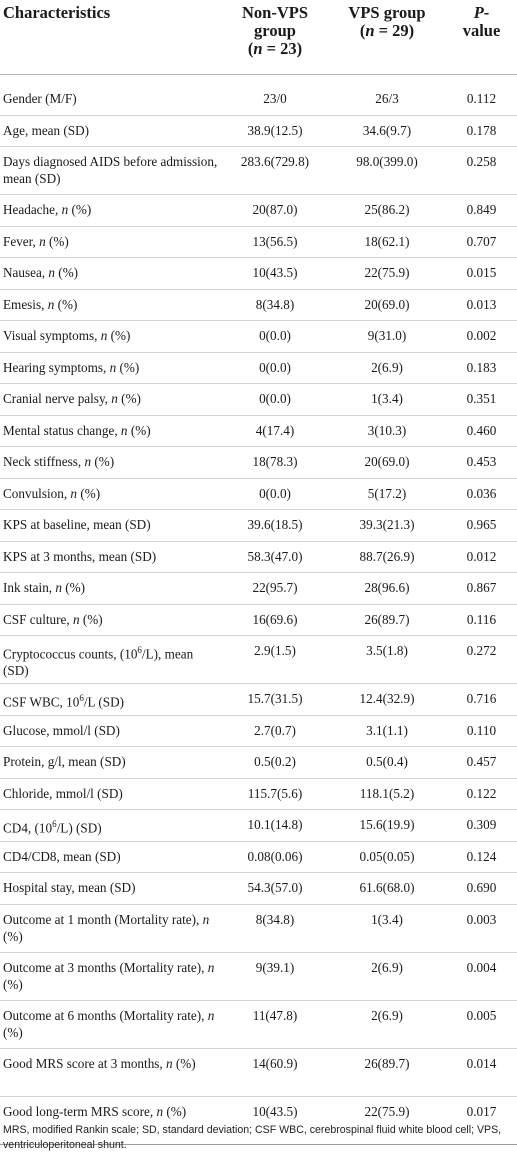 The width and height of the screenshot is (517, 1162). Describe the element at coordinates (481, 1024) in the screenshot. I see `row-p-value: 0.005` at that location.